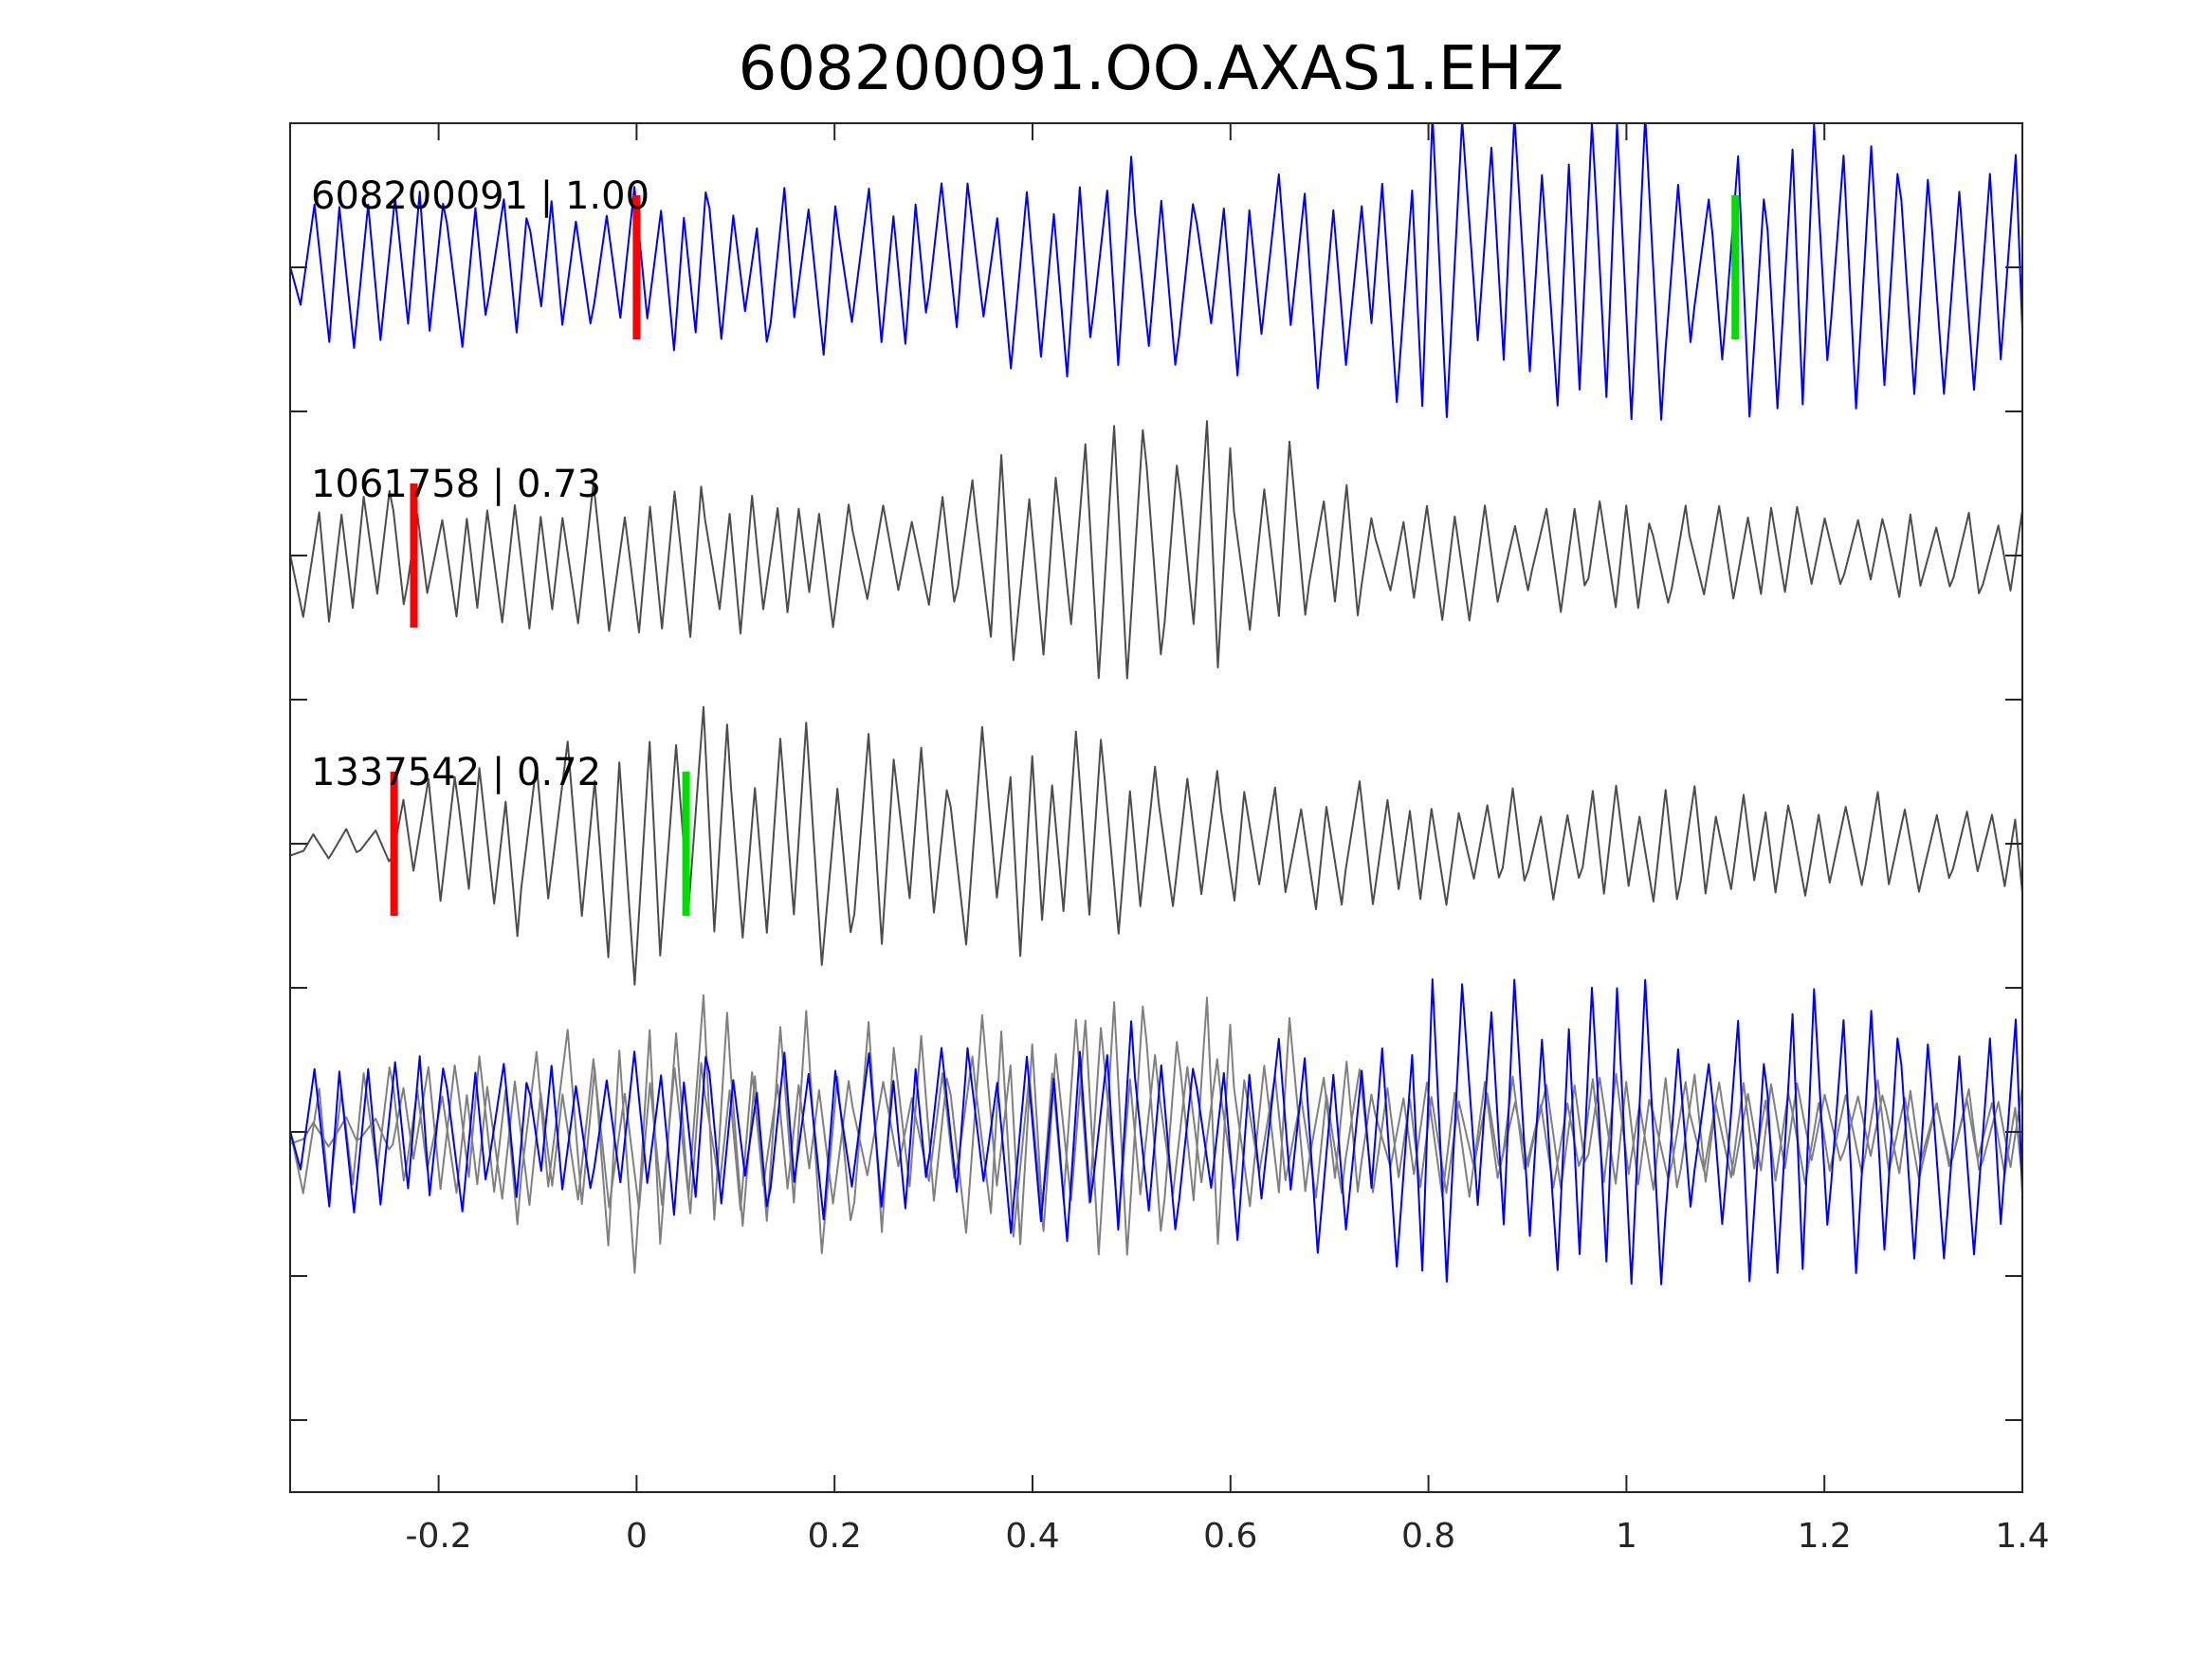 The width and height of the screenshot is (2212, 1659). Describe the element at coordinates (1626, 1536) in the screenshot. I see `x-tick-label: 1` at that location.